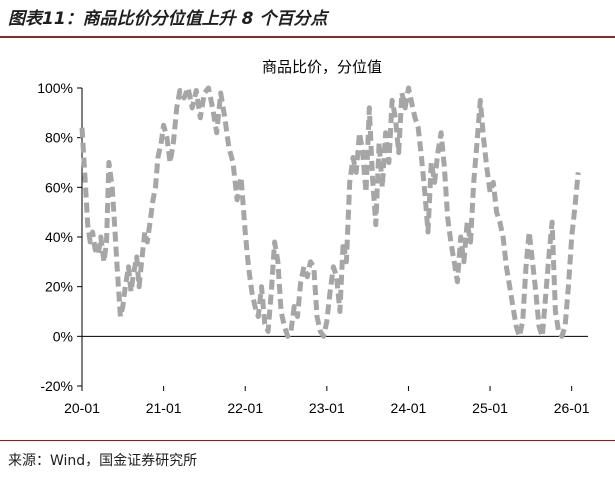  Describe the element at coordinates (307, 37) in the screenshot. I see `title-rule` at that location.